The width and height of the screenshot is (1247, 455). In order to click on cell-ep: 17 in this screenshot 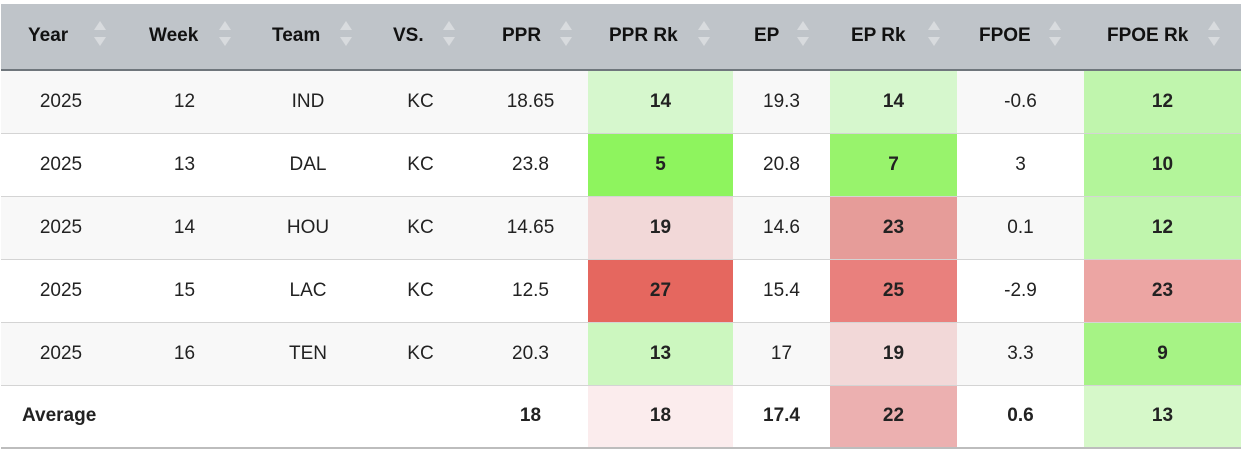, I will do `click(781, 354)`.